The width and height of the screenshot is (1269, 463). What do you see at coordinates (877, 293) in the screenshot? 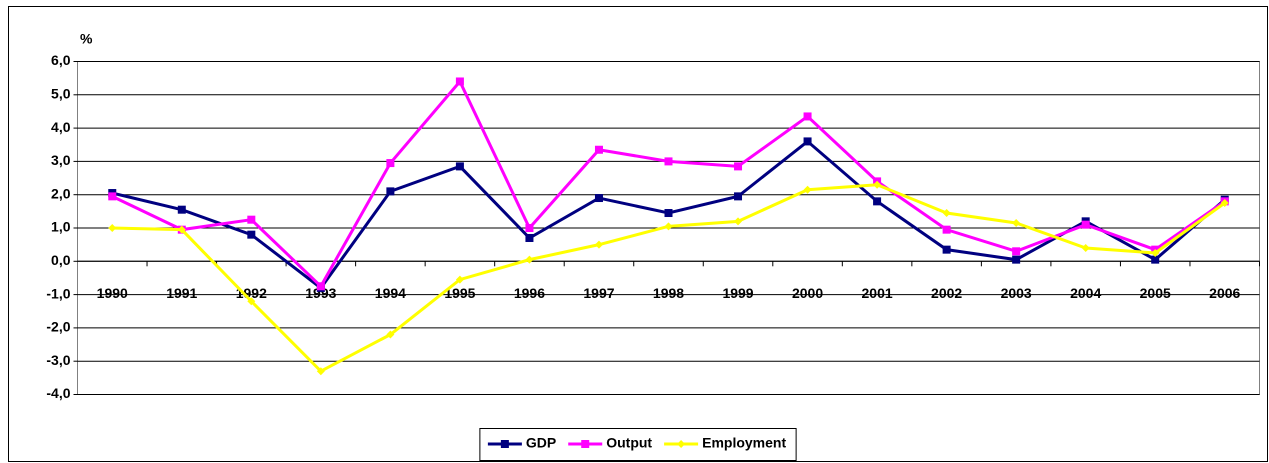
I see `x-tick-label: 2001` at bounding box center [877, 293].